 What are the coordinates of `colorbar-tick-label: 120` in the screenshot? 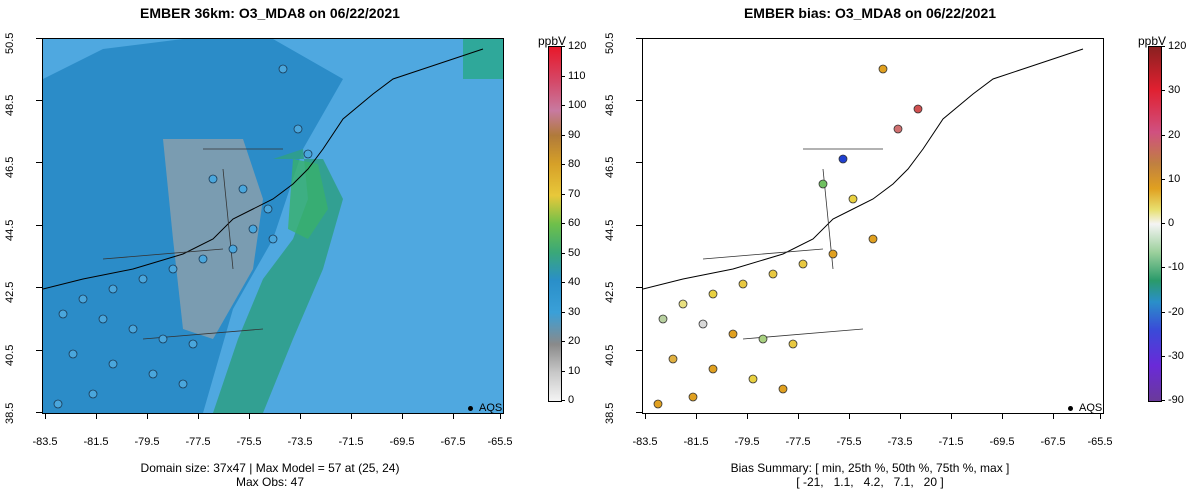 It's located at (577, 46).